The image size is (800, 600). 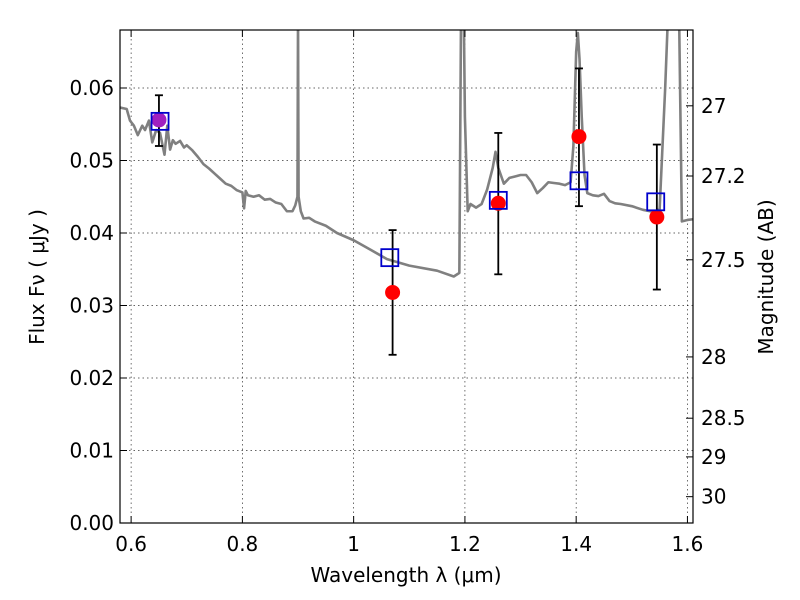 What do you see at coordinates (723, 260) in the screenshot?
I see `right-tick-label: 27.5` at bounding box center [723, 260].